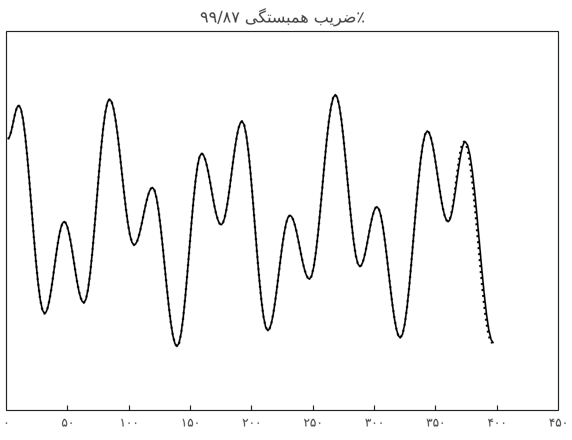 The image size is (572, 440). What do you see at coordinates (252, 423) in the screenshot?
I see `x-tick-label: ۲۰۰` at bounding box center [252, 423].